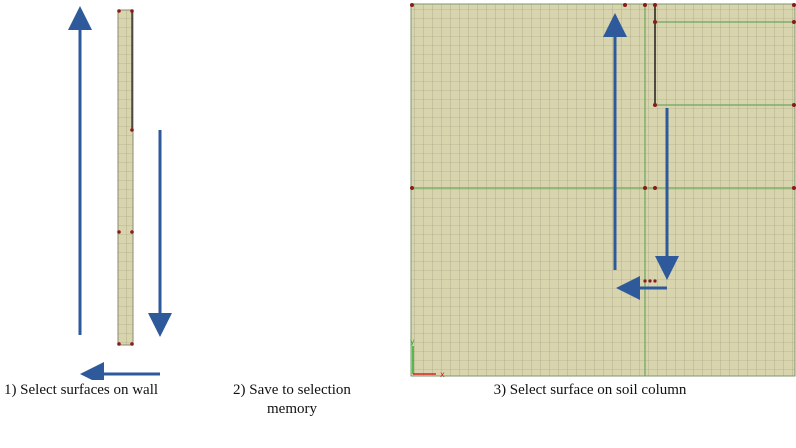  Describe the element at coordinates (292, 399) in the screenshot. I see `caption: 2) Save to selection memory` at that location.